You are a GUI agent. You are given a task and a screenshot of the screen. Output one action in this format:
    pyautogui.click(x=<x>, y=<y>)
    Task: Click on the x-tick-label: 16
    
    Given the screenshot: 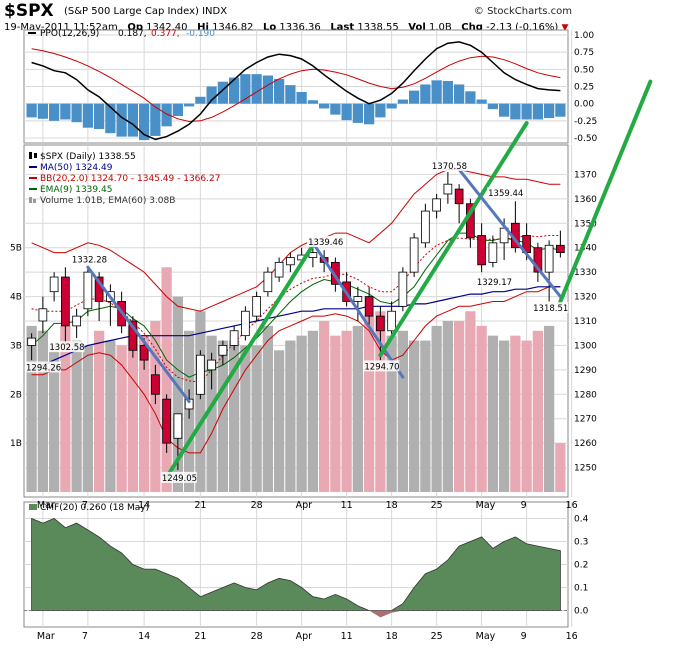 What is the action you would take?
    pyautogui.click(x=572, y=505)
    